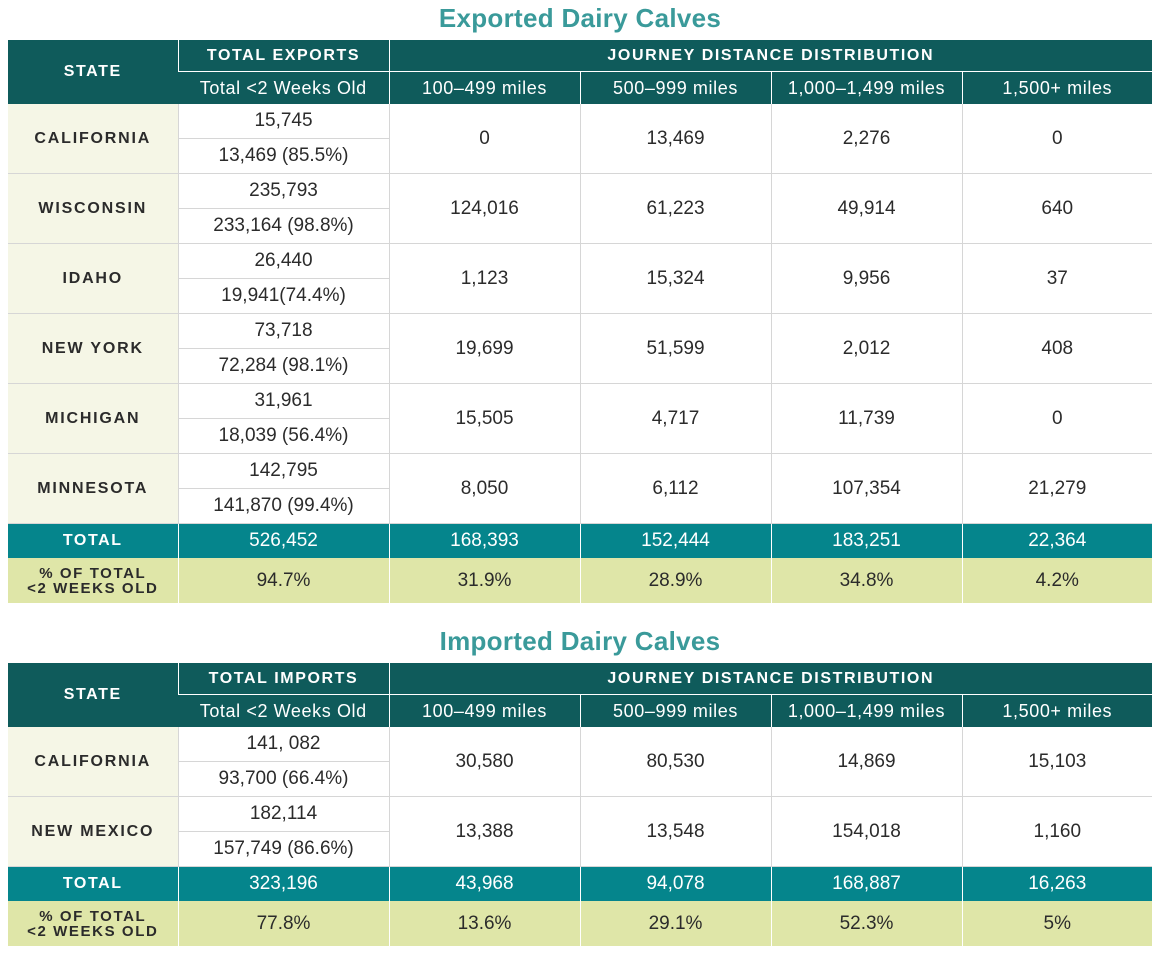  I want to click on table-row: CALIFORNIA 15,745 0 13,469 2,276 0, so click(580, 139).